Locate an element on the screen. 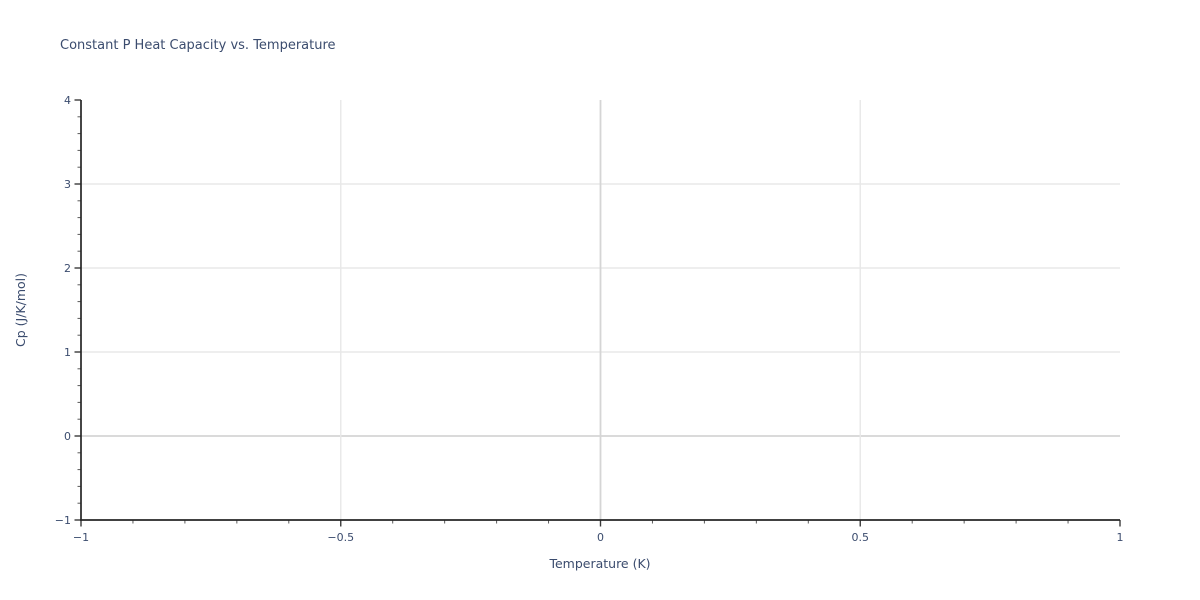 This screenshot has width=1200, height=600. y-tick-label: 4 is located at coordinates (67, 100).